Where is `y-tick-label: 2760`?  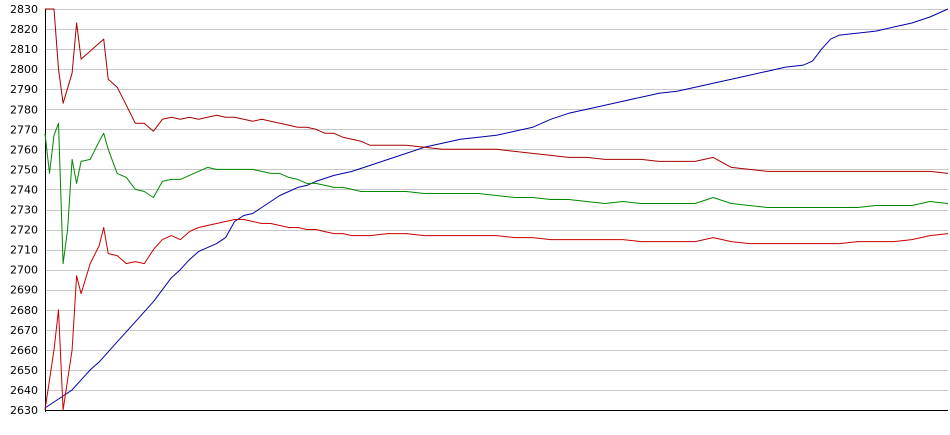 y-tick-label: 2760 is located at coordinates (24, 149).